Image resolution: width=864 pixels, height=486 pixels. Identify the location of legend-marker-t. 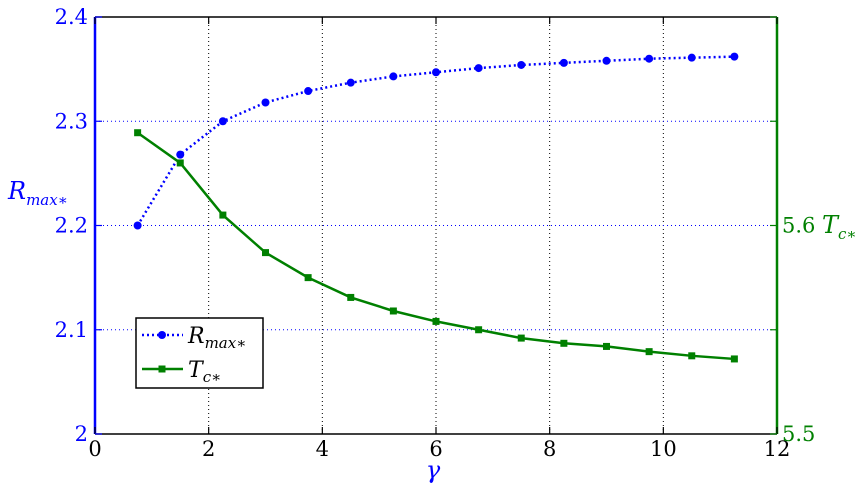
(162, 369).